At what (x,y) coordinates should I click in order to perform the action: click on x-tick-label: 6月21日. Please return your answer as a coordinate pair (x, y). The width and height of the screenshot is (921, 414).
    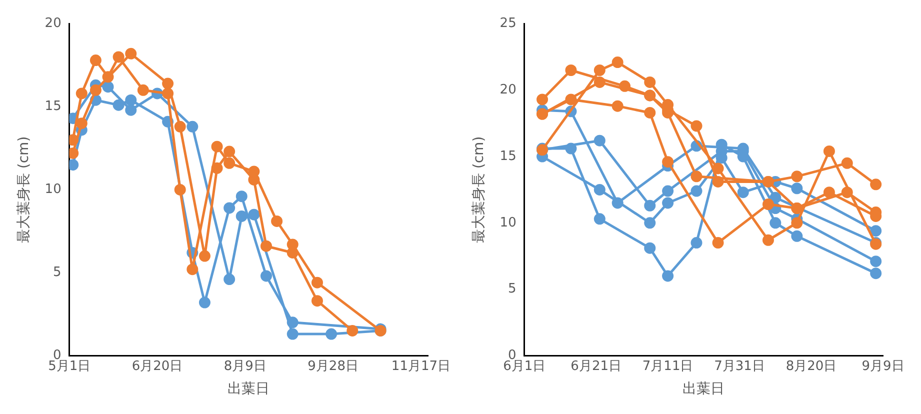
    Looking at the image, I should click on (596, 366).